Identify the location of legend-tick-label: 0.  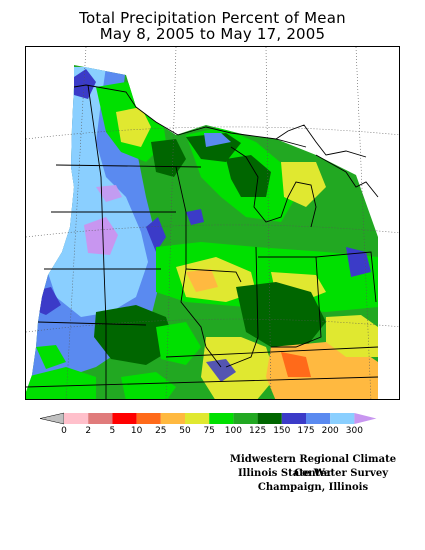
(64, 431).